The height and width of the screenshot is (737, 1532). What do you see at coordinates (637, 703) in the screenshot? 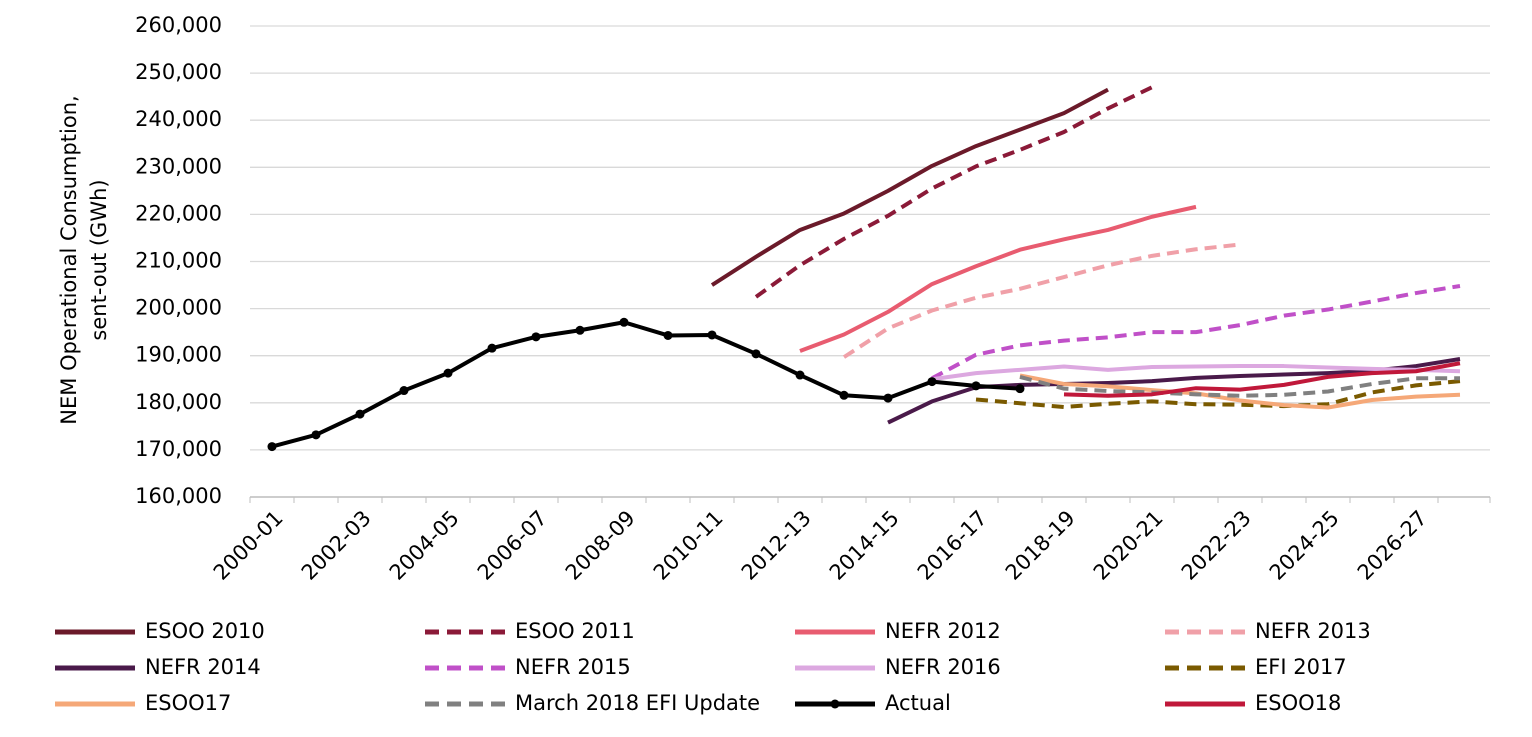
I see `legend-label: March 2018 EFI Update` at bounding box center [637, 703].